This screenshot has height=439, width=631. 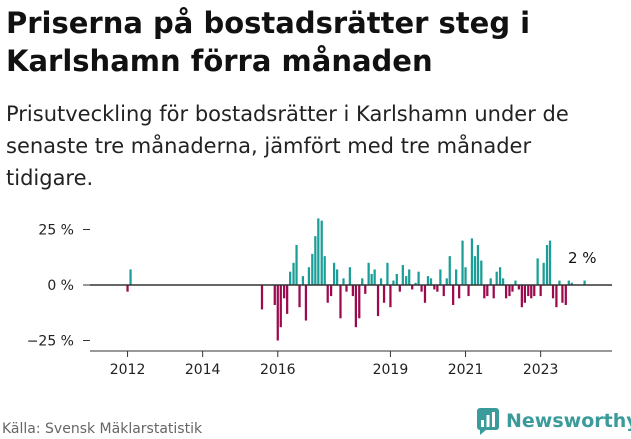 I want to click on y-tick-label: 0 %, so click(x=60, y=286).